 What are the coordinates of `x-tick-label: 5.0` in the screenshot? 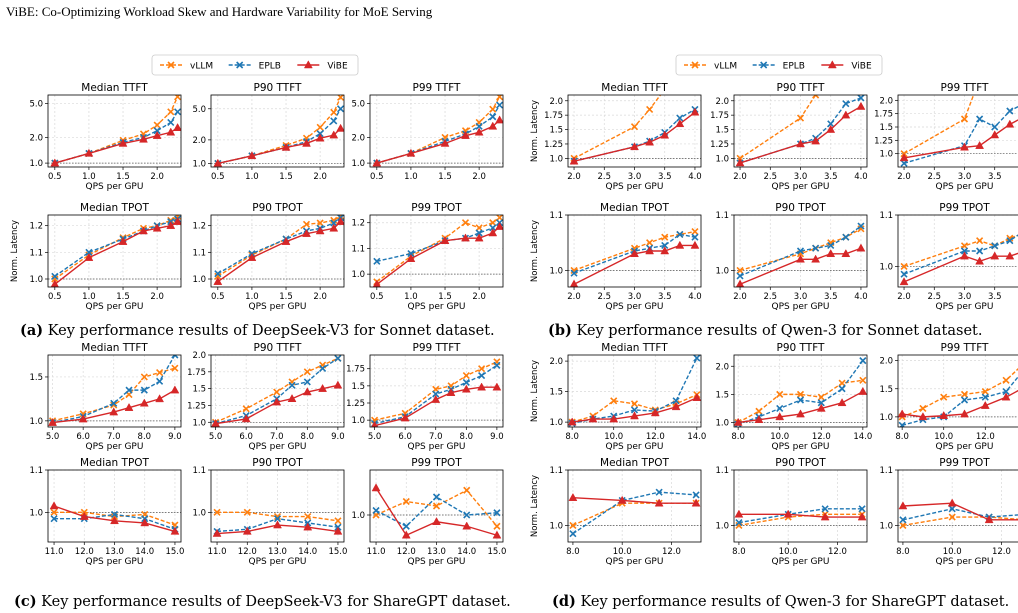 It's located at (216, 437).